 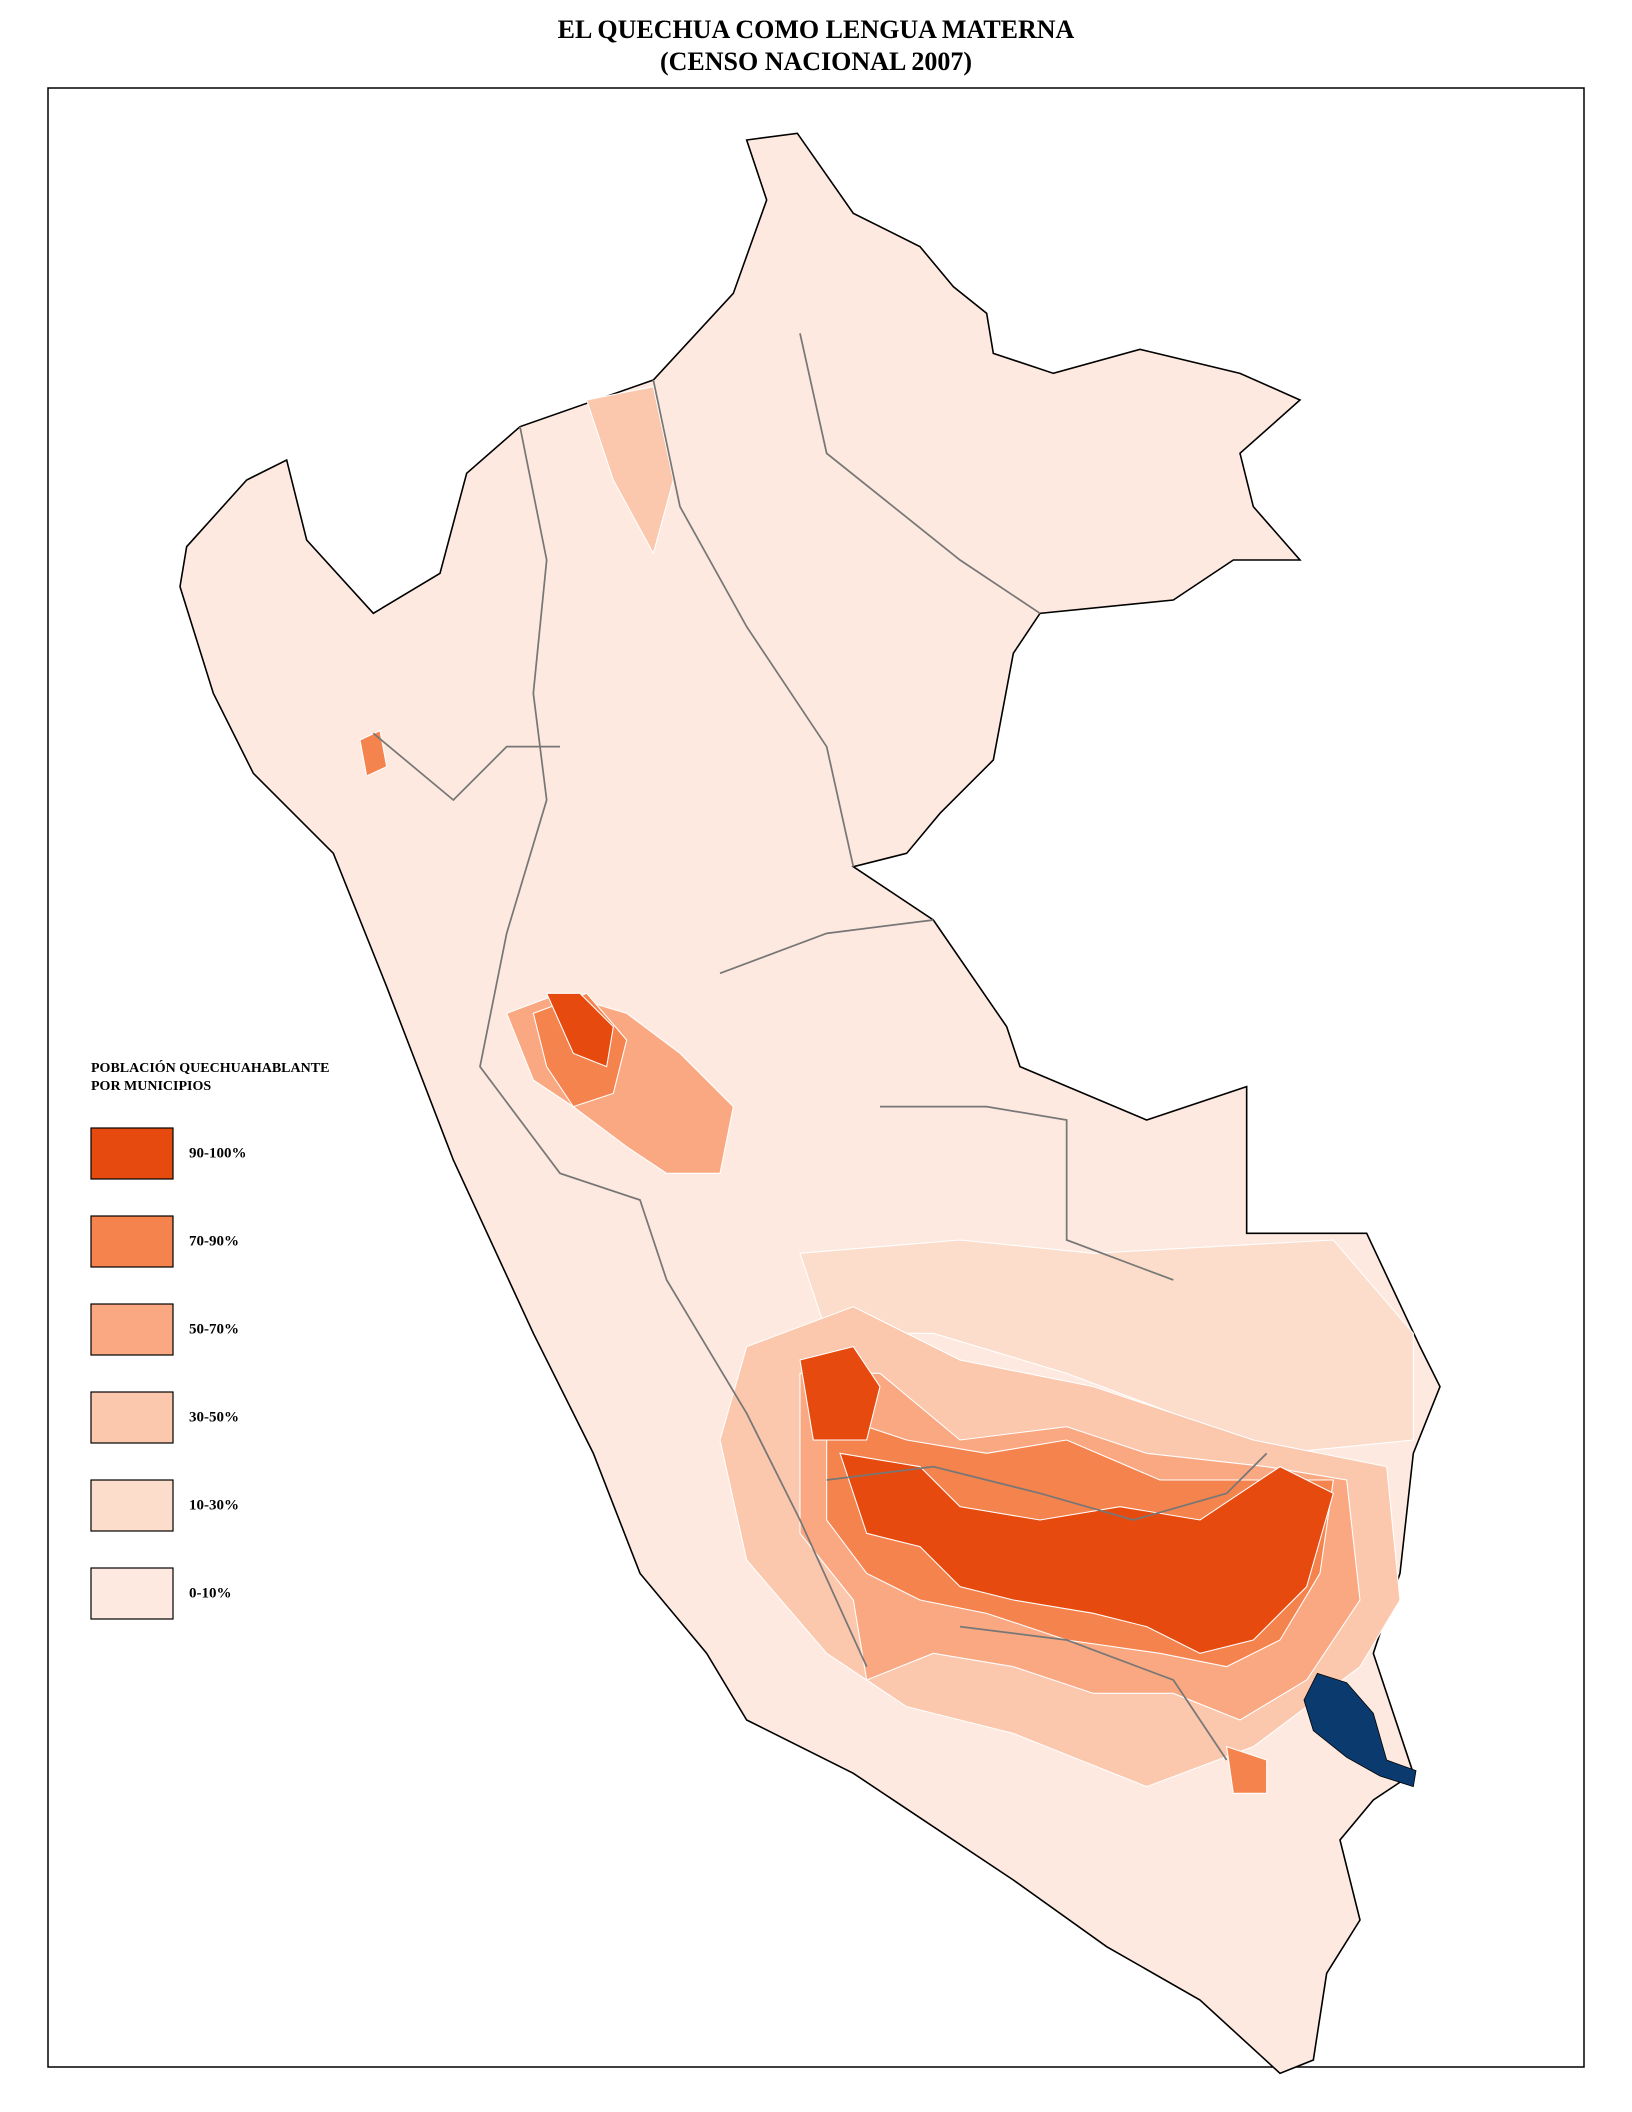 I want to click on legend-label: 30-50%, so click(x=214, y=1417).